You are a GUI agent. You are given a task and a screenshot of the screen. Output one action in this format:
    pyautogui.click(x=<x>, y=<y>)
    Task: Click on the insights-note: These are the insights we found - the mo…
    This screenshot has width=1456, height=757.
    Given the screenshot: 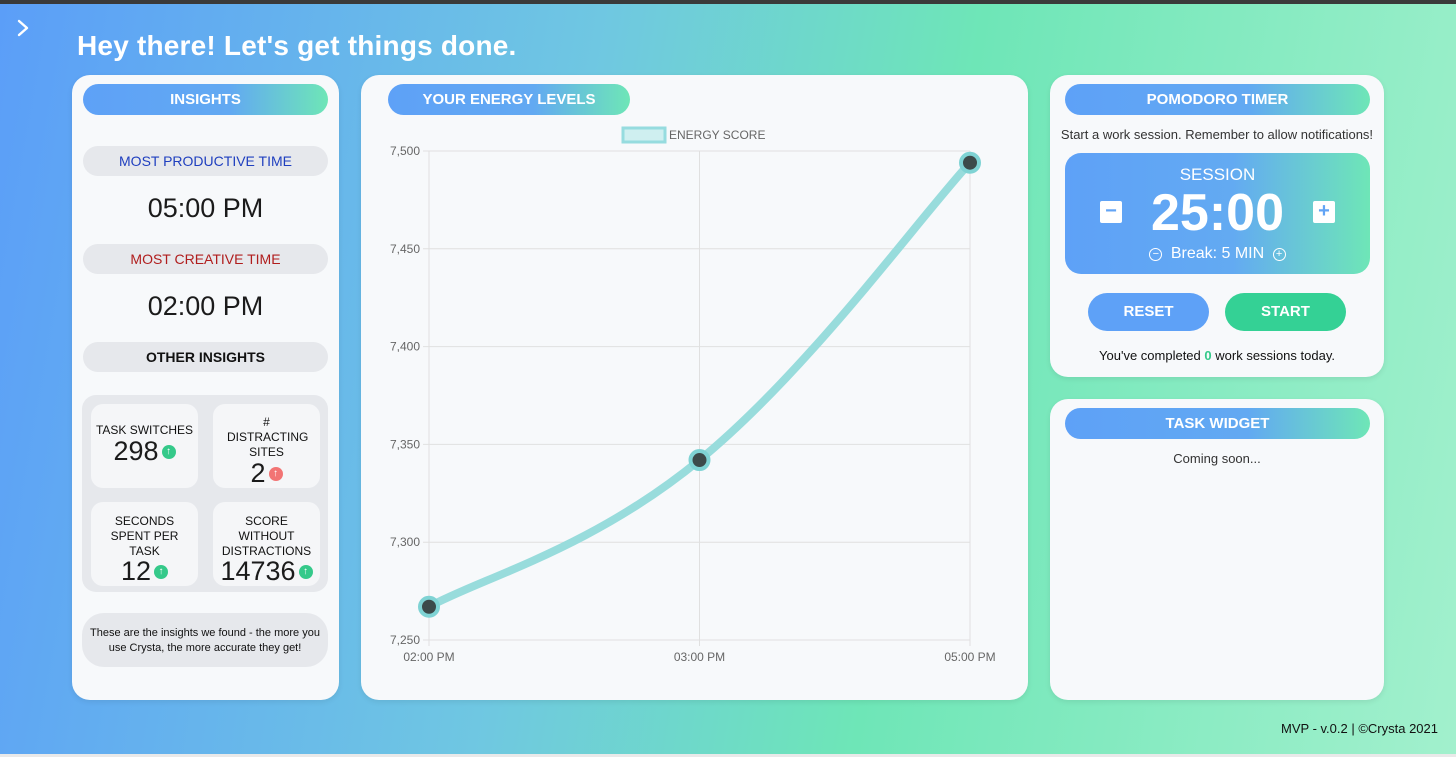 What is the action you would take?
    pyautogui.click(x=205, y=640)
    